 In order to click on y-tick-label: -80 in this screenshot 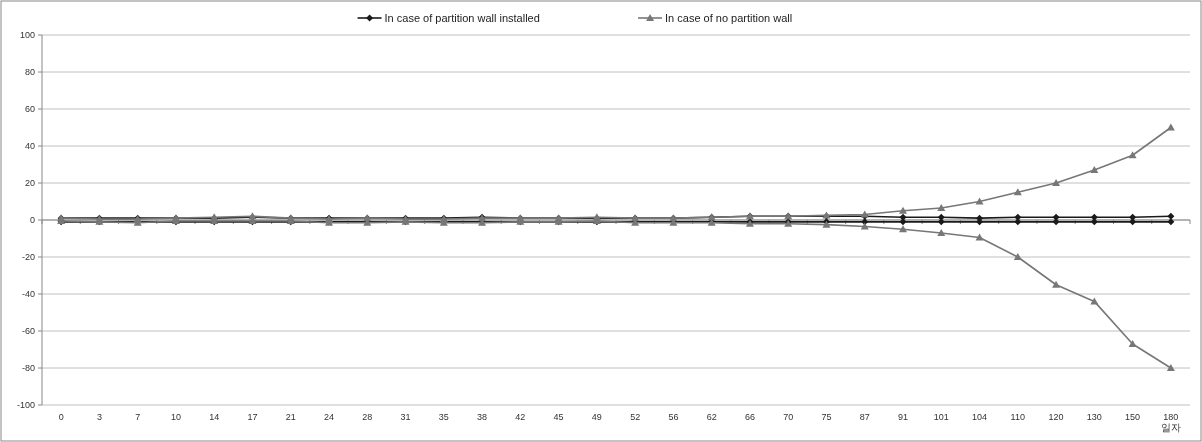, I will do `click(28, 368)`.